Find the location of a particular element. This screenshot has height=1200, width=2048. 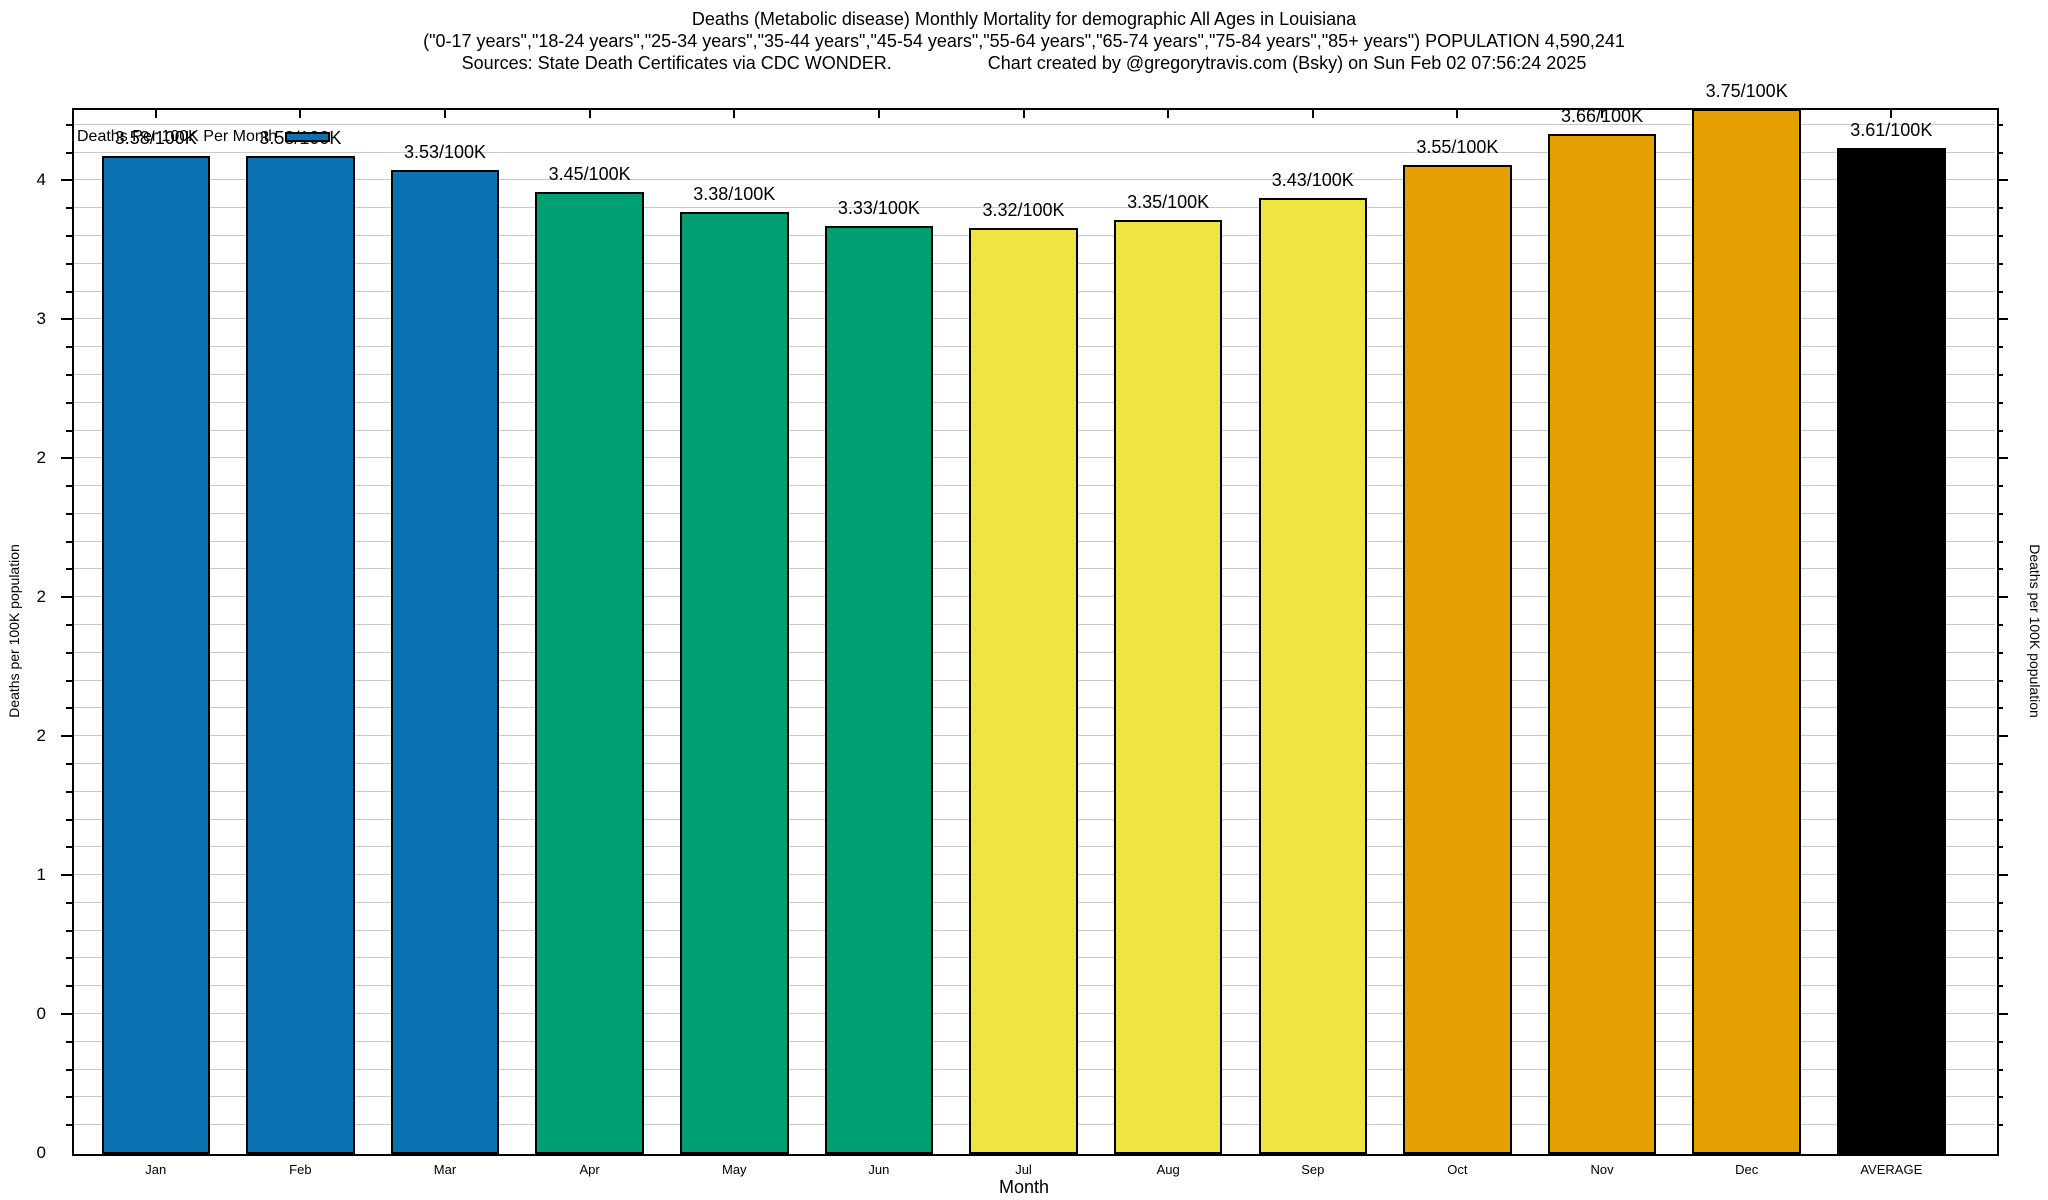

bar-value-label: 3.32/100K is located at coordinates (1023, 210).